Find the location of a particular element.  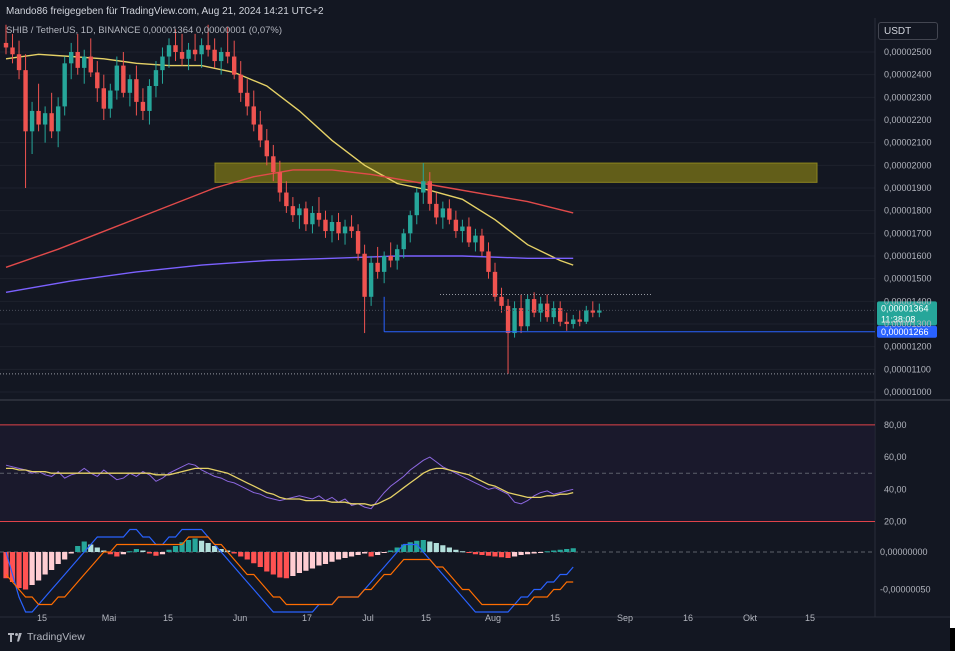

time-tick-label: Sep is located at coordinates (625, 618).